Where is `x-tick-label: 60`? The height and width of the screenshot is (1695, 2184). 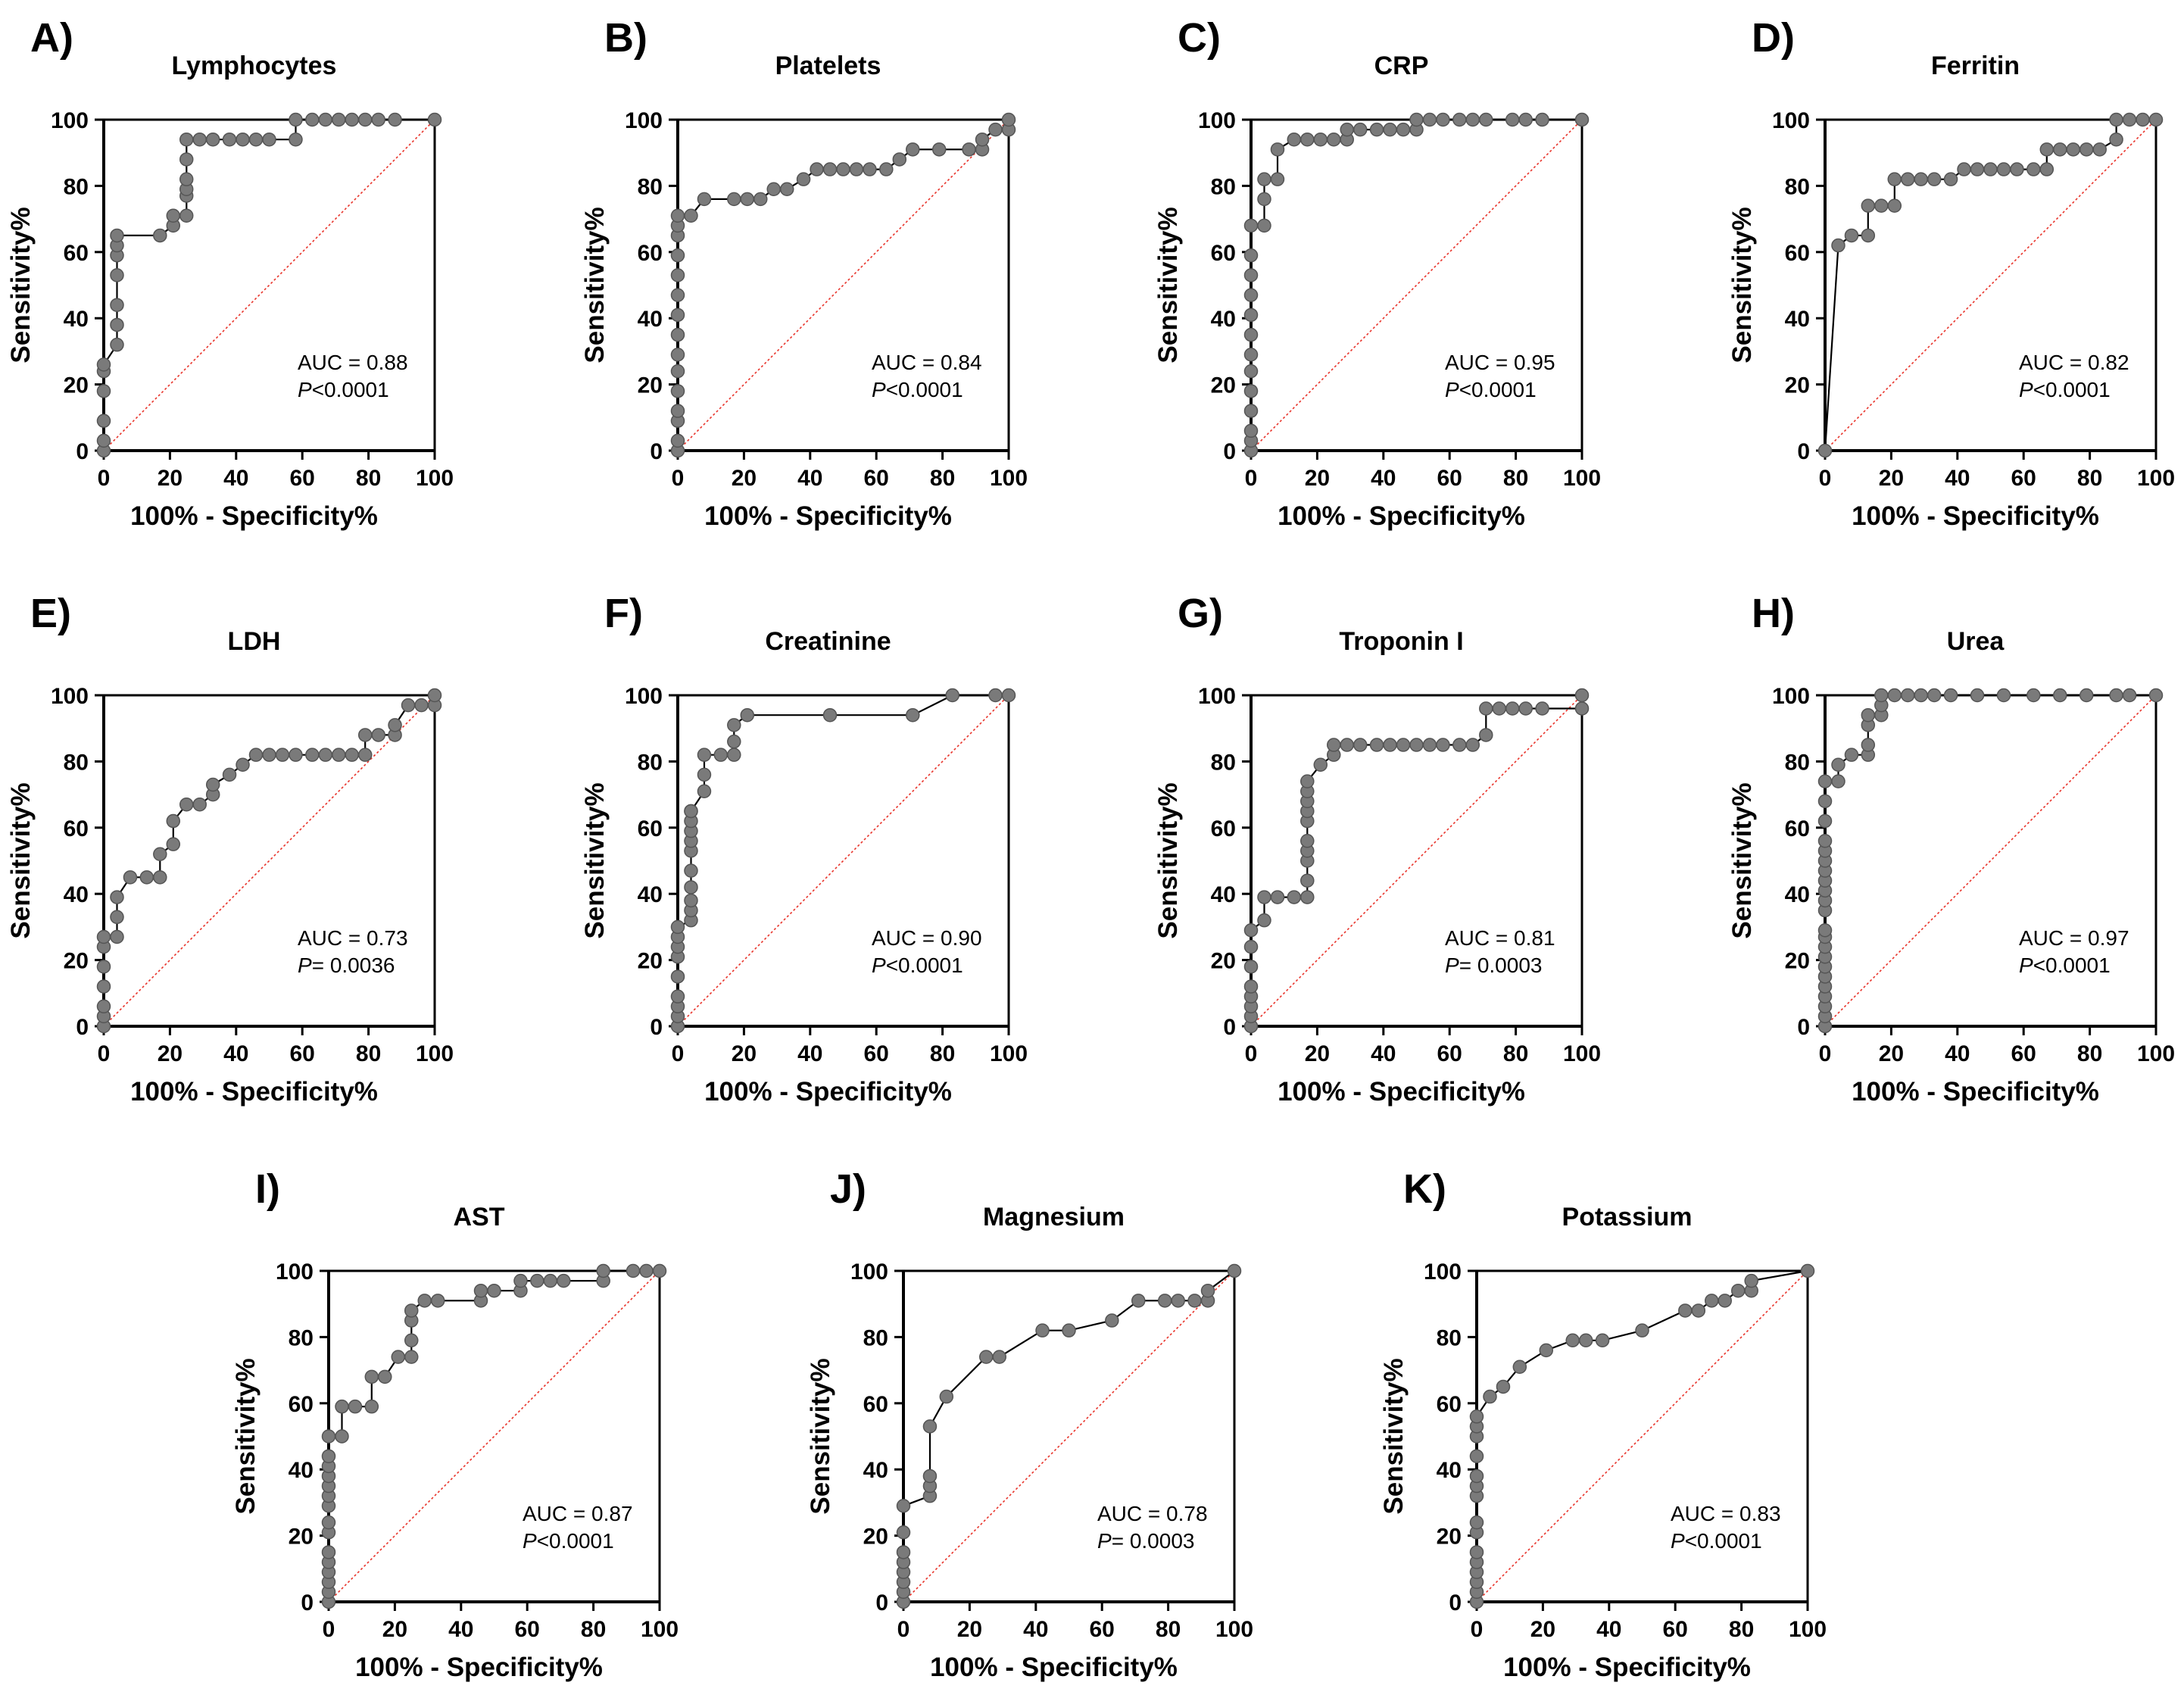 x-tick-label: 60 is located at coordinates (302, 478).